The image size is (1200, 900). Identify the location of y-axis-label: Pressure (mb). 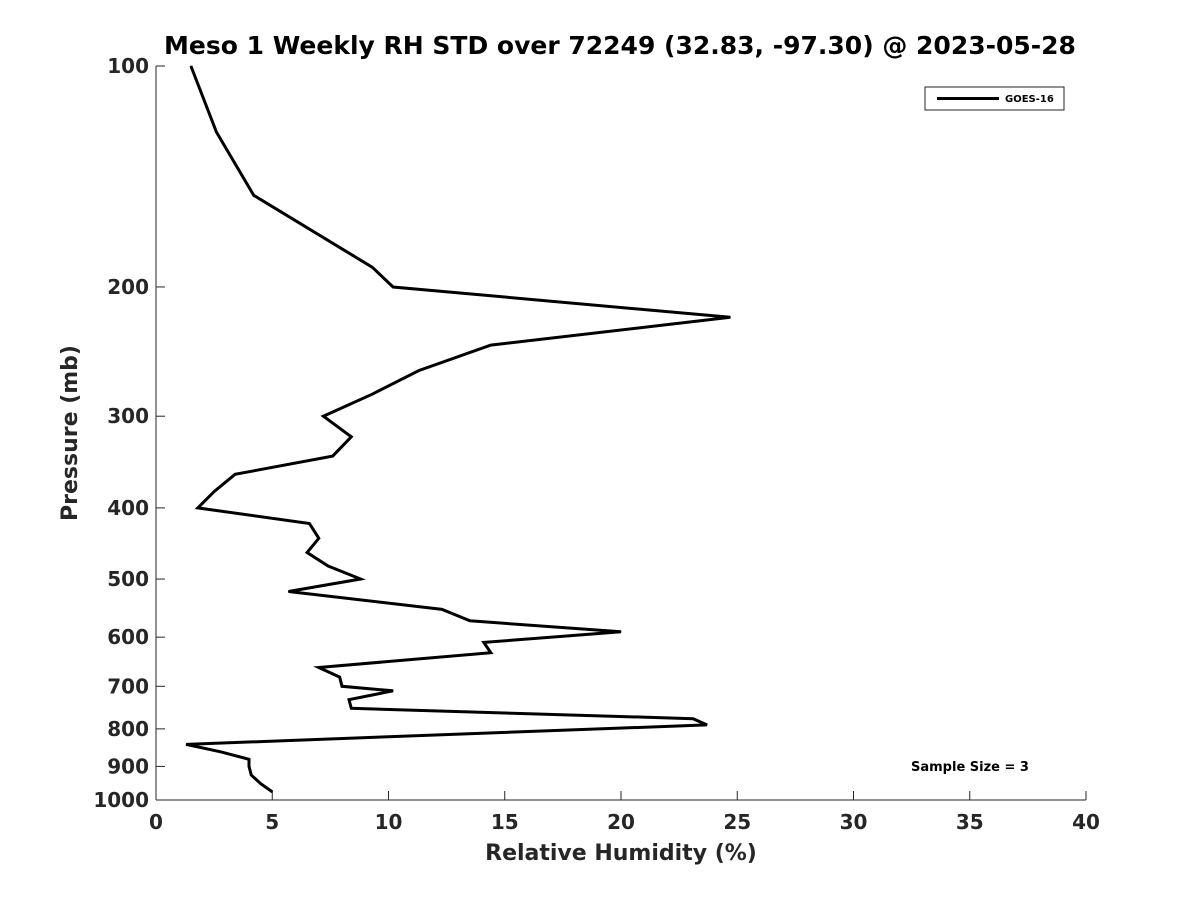
(70, 433).